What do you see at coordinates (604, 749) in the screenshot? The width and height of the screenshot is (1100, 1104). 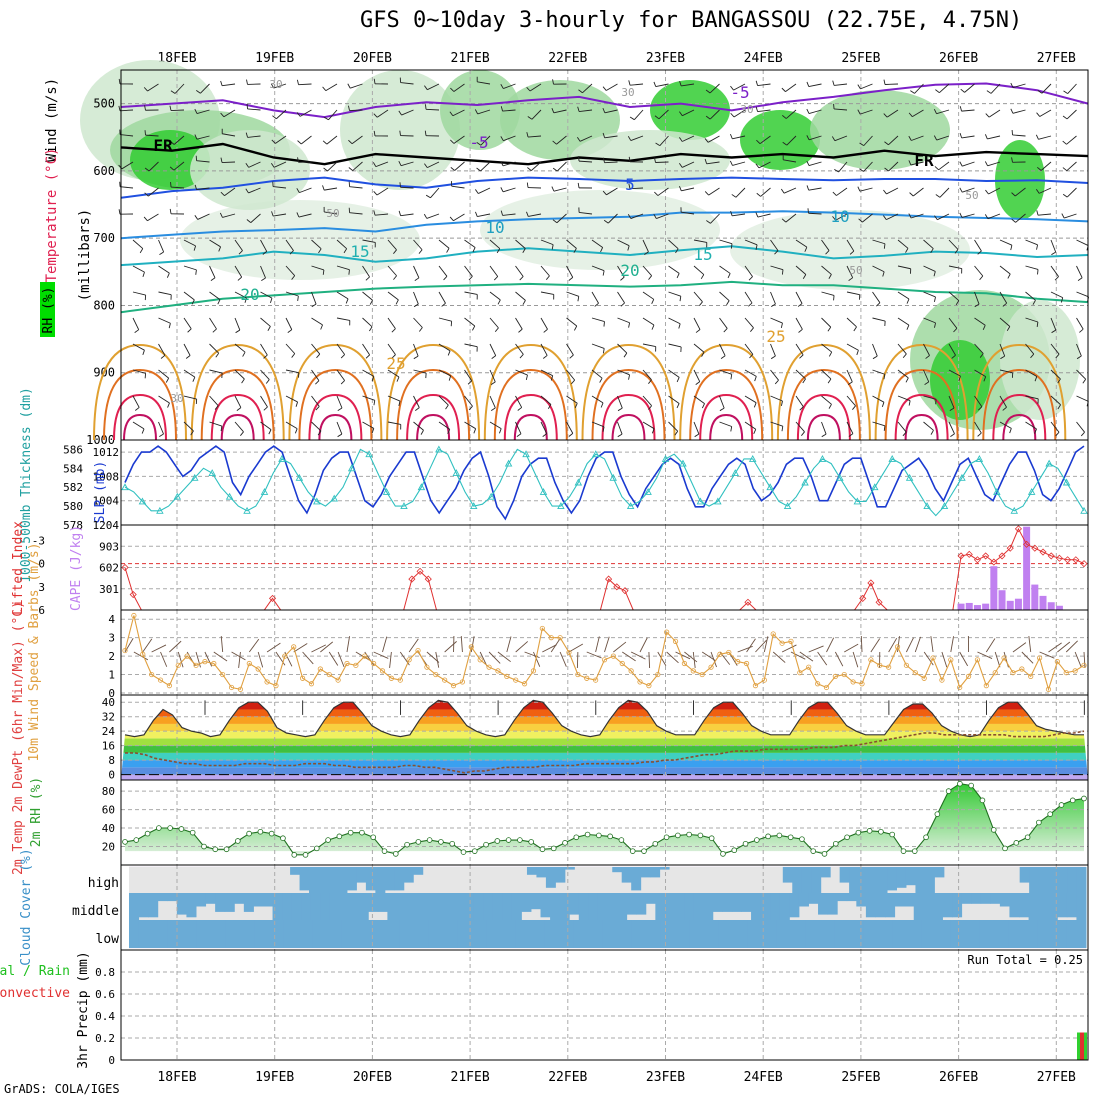 I see `temp-band` at bounding box center [604, 749].